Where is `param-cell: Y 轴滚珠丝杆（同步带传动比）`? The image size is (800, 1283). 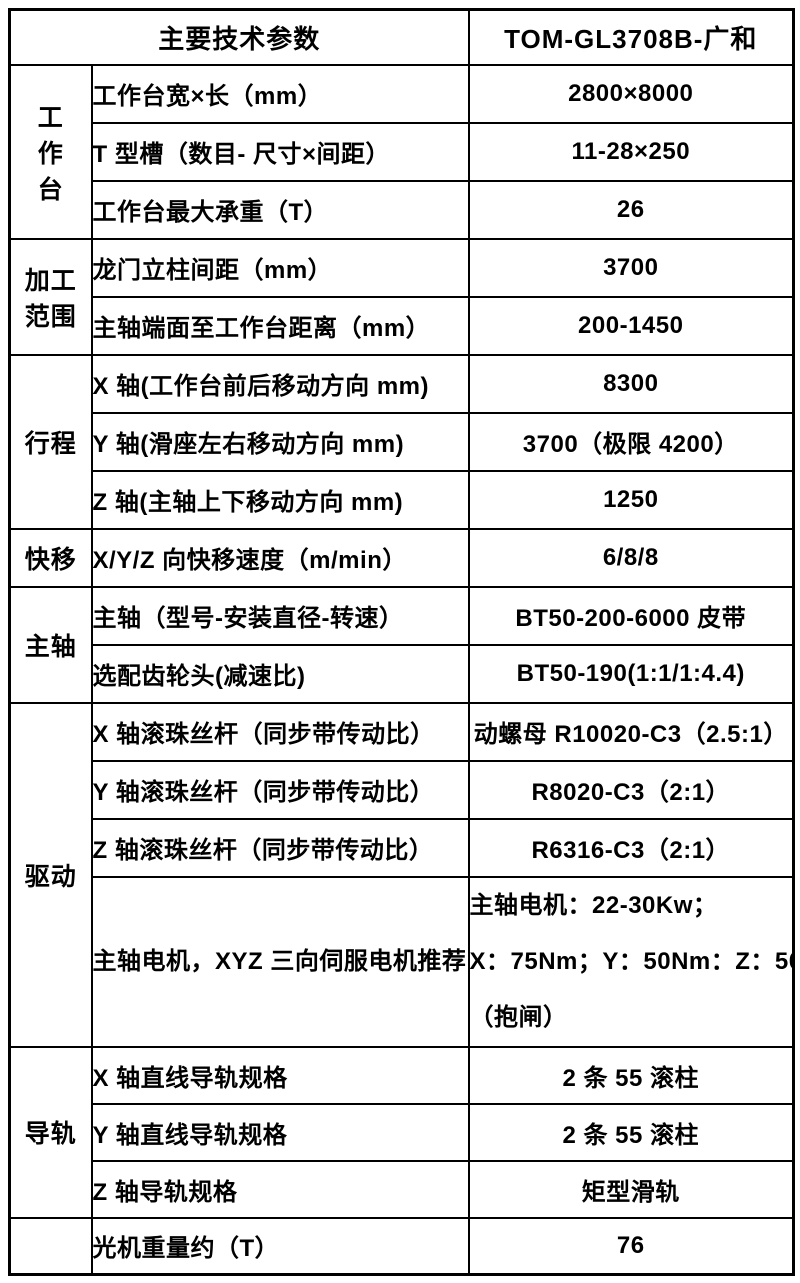 param-cell: Y 轴滚珠丝杆（同步带传动比） is located at coordinates (280, 789).